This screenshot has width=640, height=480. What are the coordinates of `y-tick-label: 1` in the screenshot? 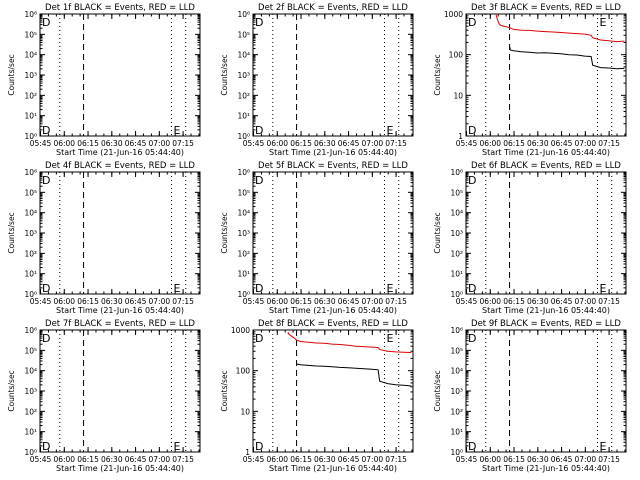 It's located at (460, 136).